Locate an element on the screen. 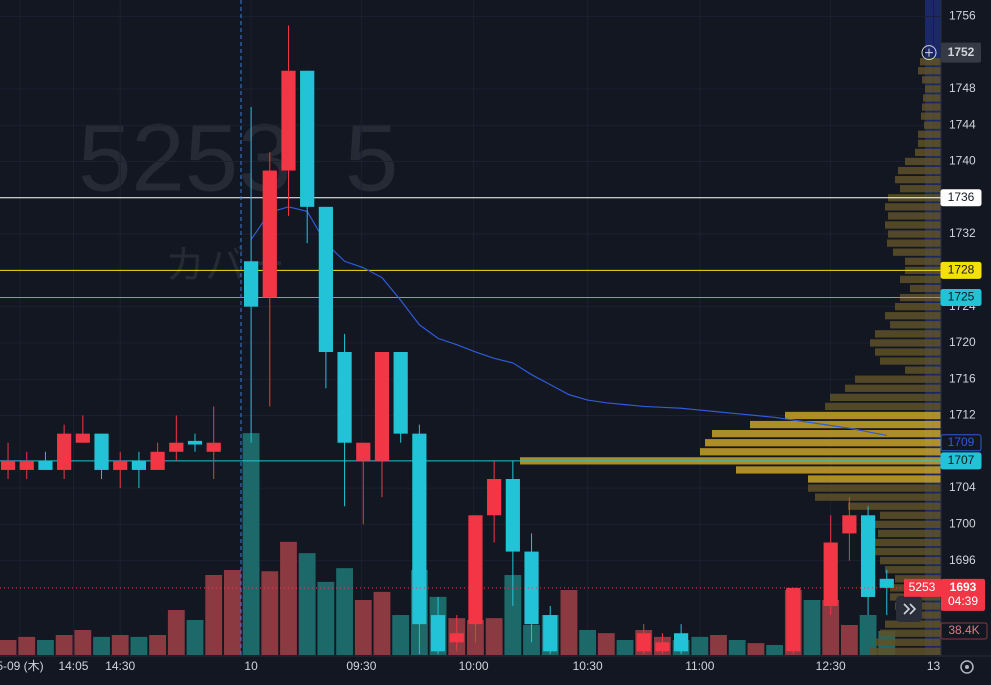 This screenshot has height=685, width=991. price-label: 1725 is located at coordinates (961, 297).